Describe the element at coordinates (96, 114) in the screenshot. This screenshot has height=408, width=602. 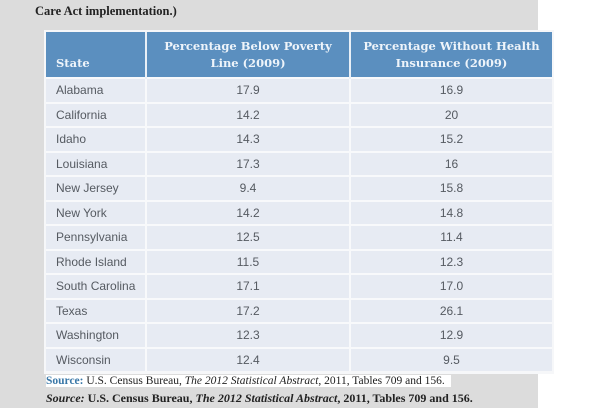
I see `cell-state: California` at that location.